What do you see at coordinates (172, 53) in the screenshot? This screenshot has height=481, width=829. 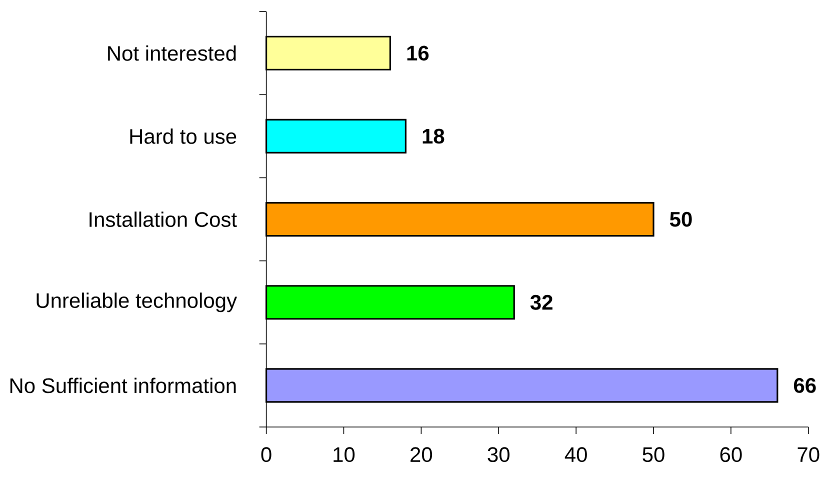 I see `y-tick-label: Not interested` at bounding box center [172, 53].